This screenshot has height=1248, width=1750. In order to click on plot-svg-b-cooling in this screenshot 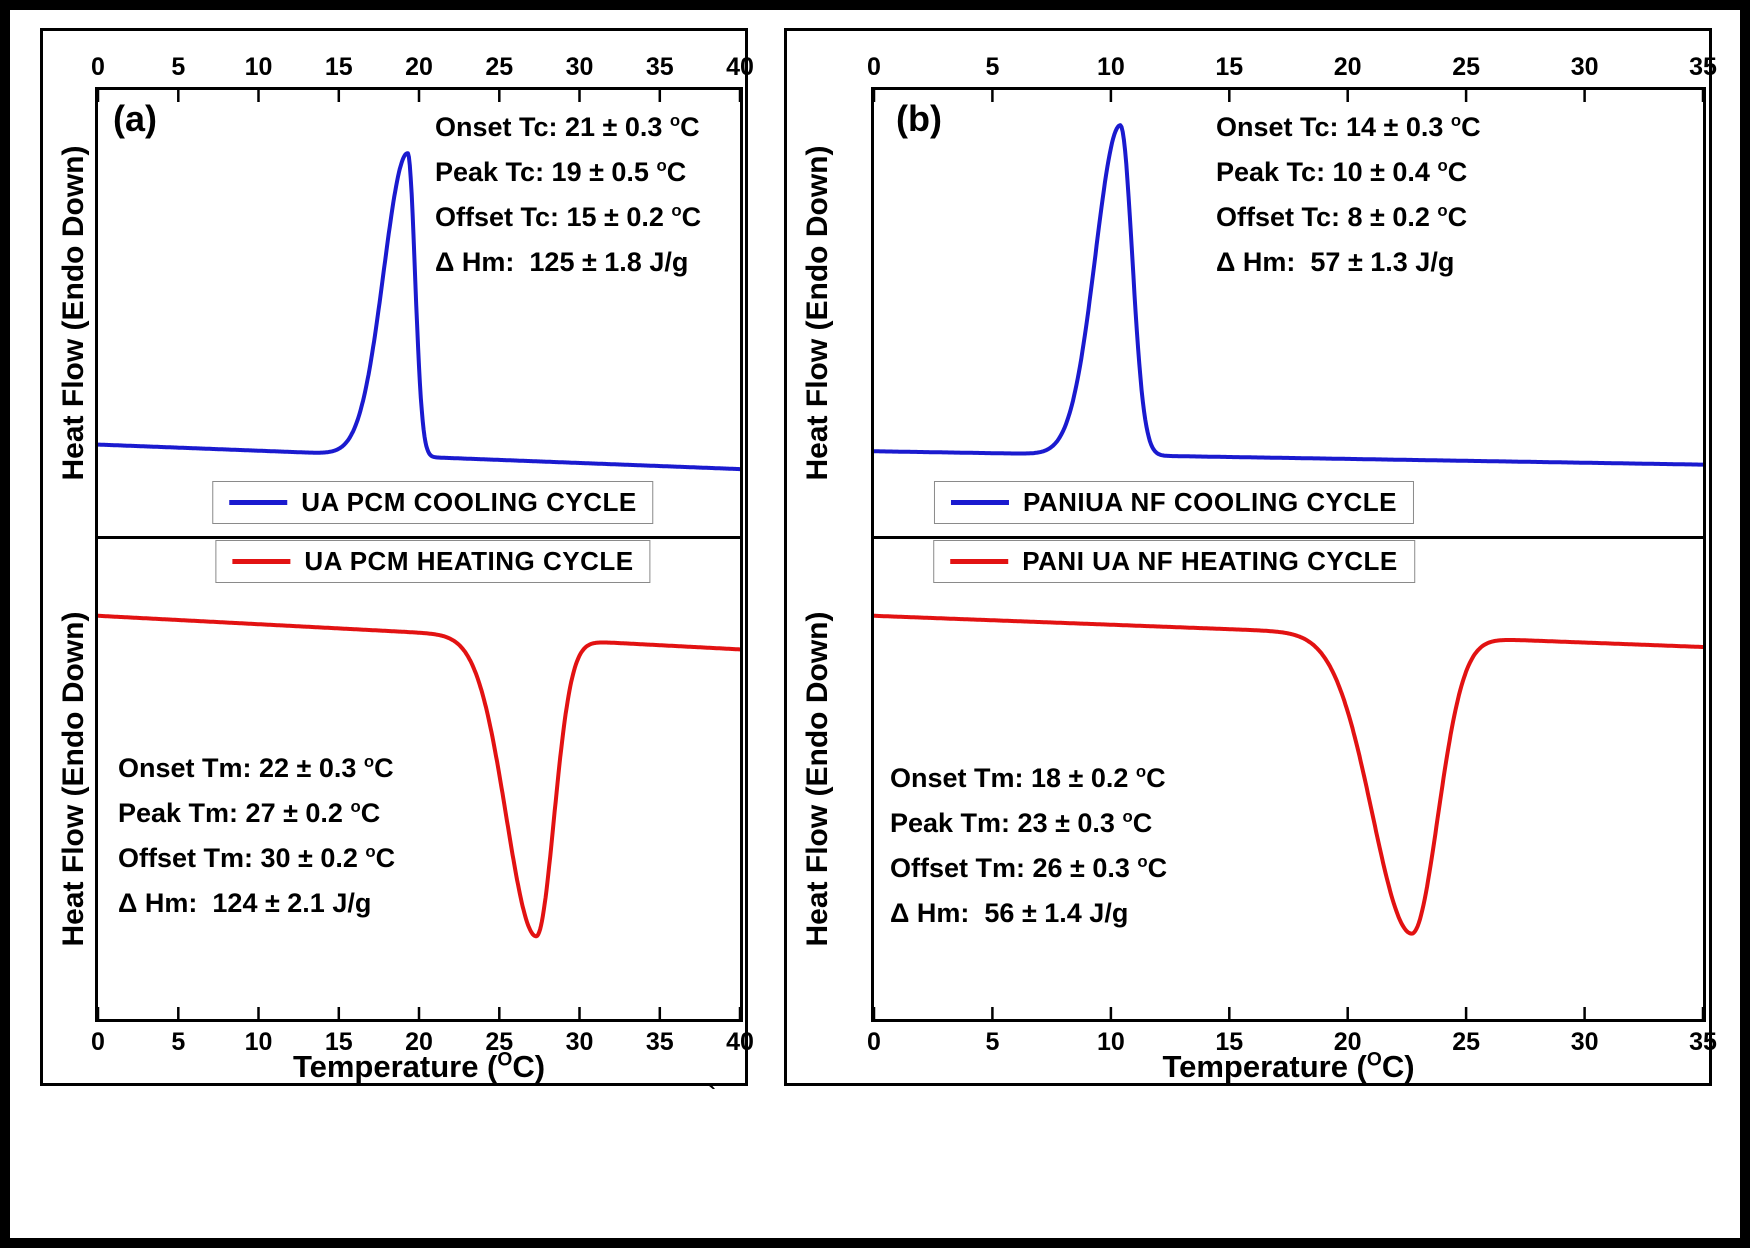, I will do `click(1288, 278)`.